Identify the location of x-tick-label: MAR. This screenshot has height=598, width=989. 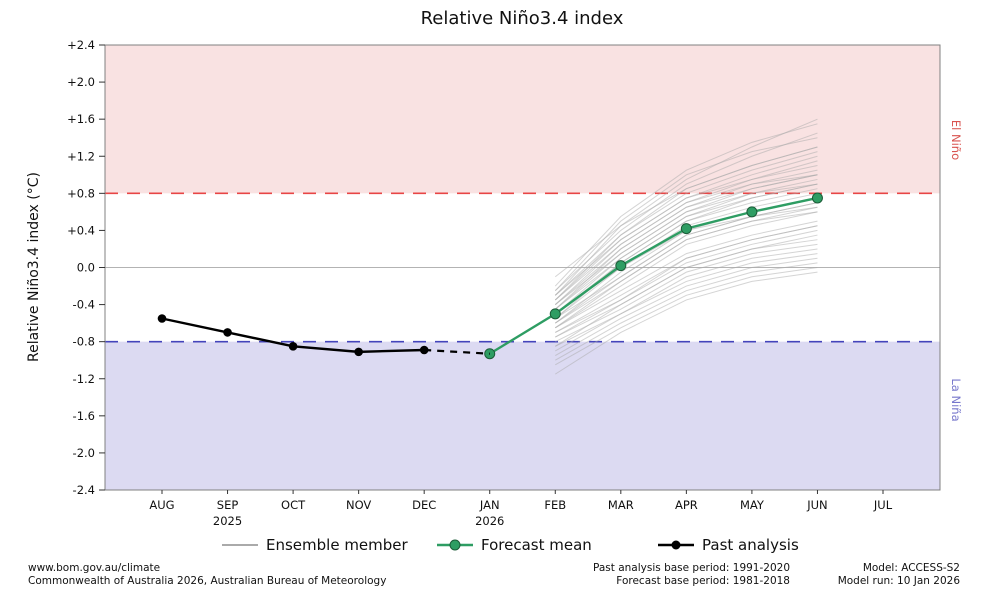
(621, 505).